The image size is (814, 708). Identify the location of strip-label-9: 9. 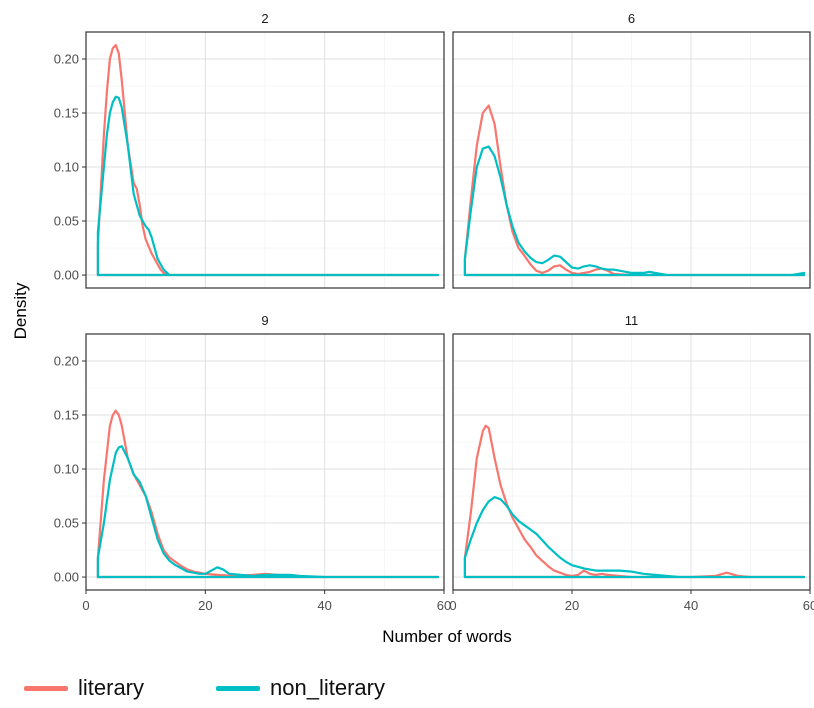
(264, 320).